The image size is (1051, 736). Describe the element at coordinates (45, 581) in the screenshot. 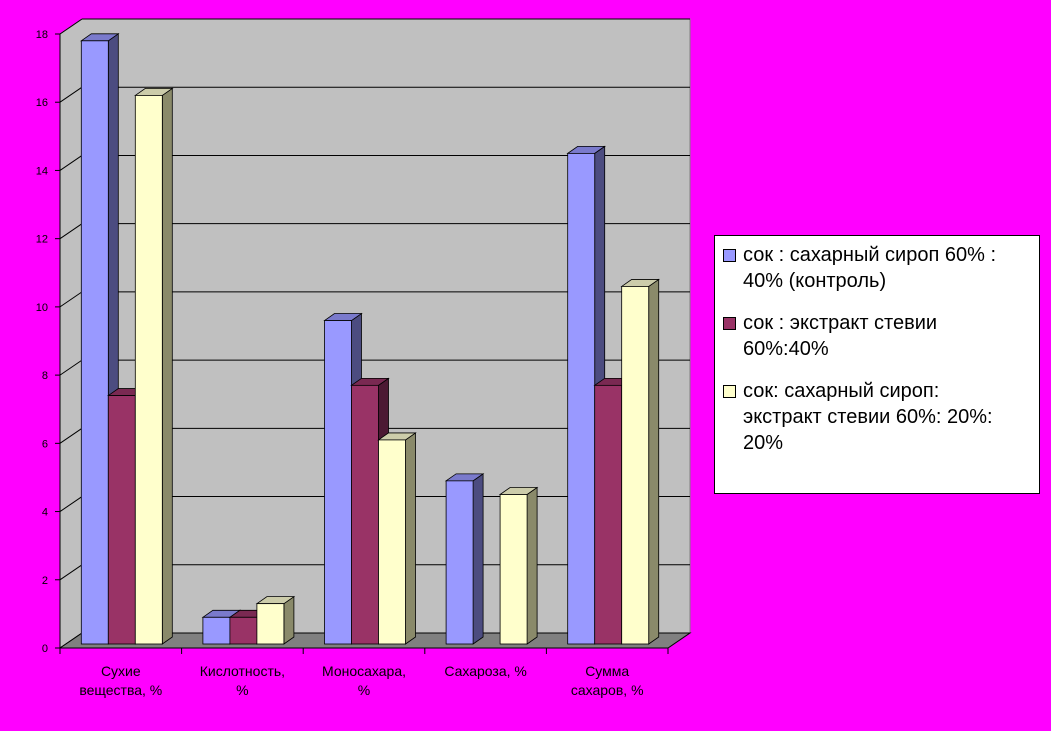

I see `y-tick-label: 2` at that location.